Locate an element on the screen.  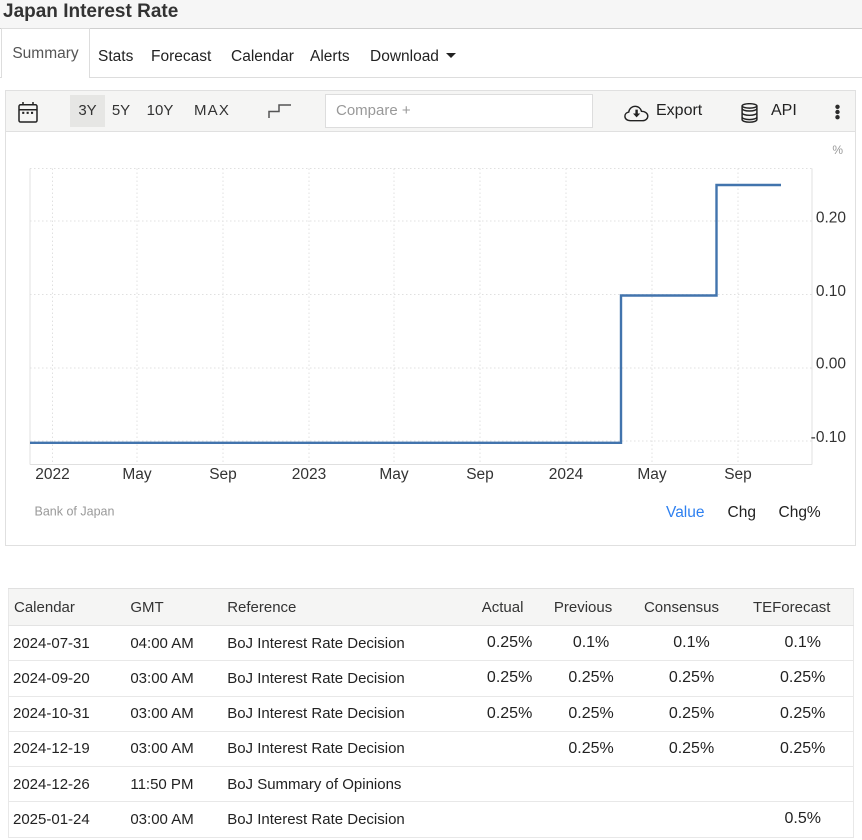
svg-text: 2023 is located at coordinates (309, 474).